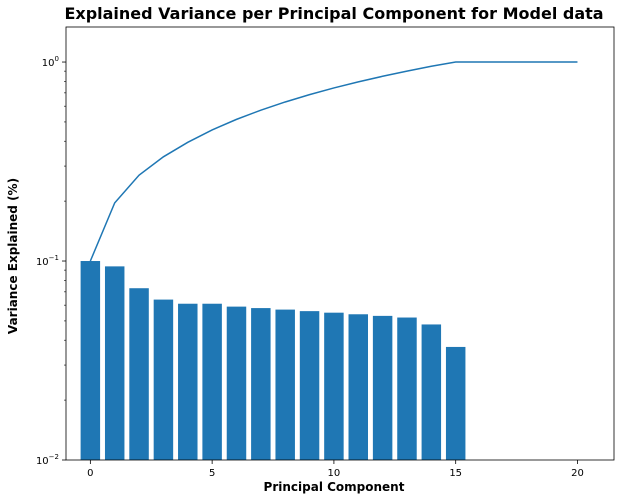 This screenshot has height=501, width=620. Describe the element at coordinates (212, 473) in the screenshot. I see `x-tick-label-5: 5` at that location.